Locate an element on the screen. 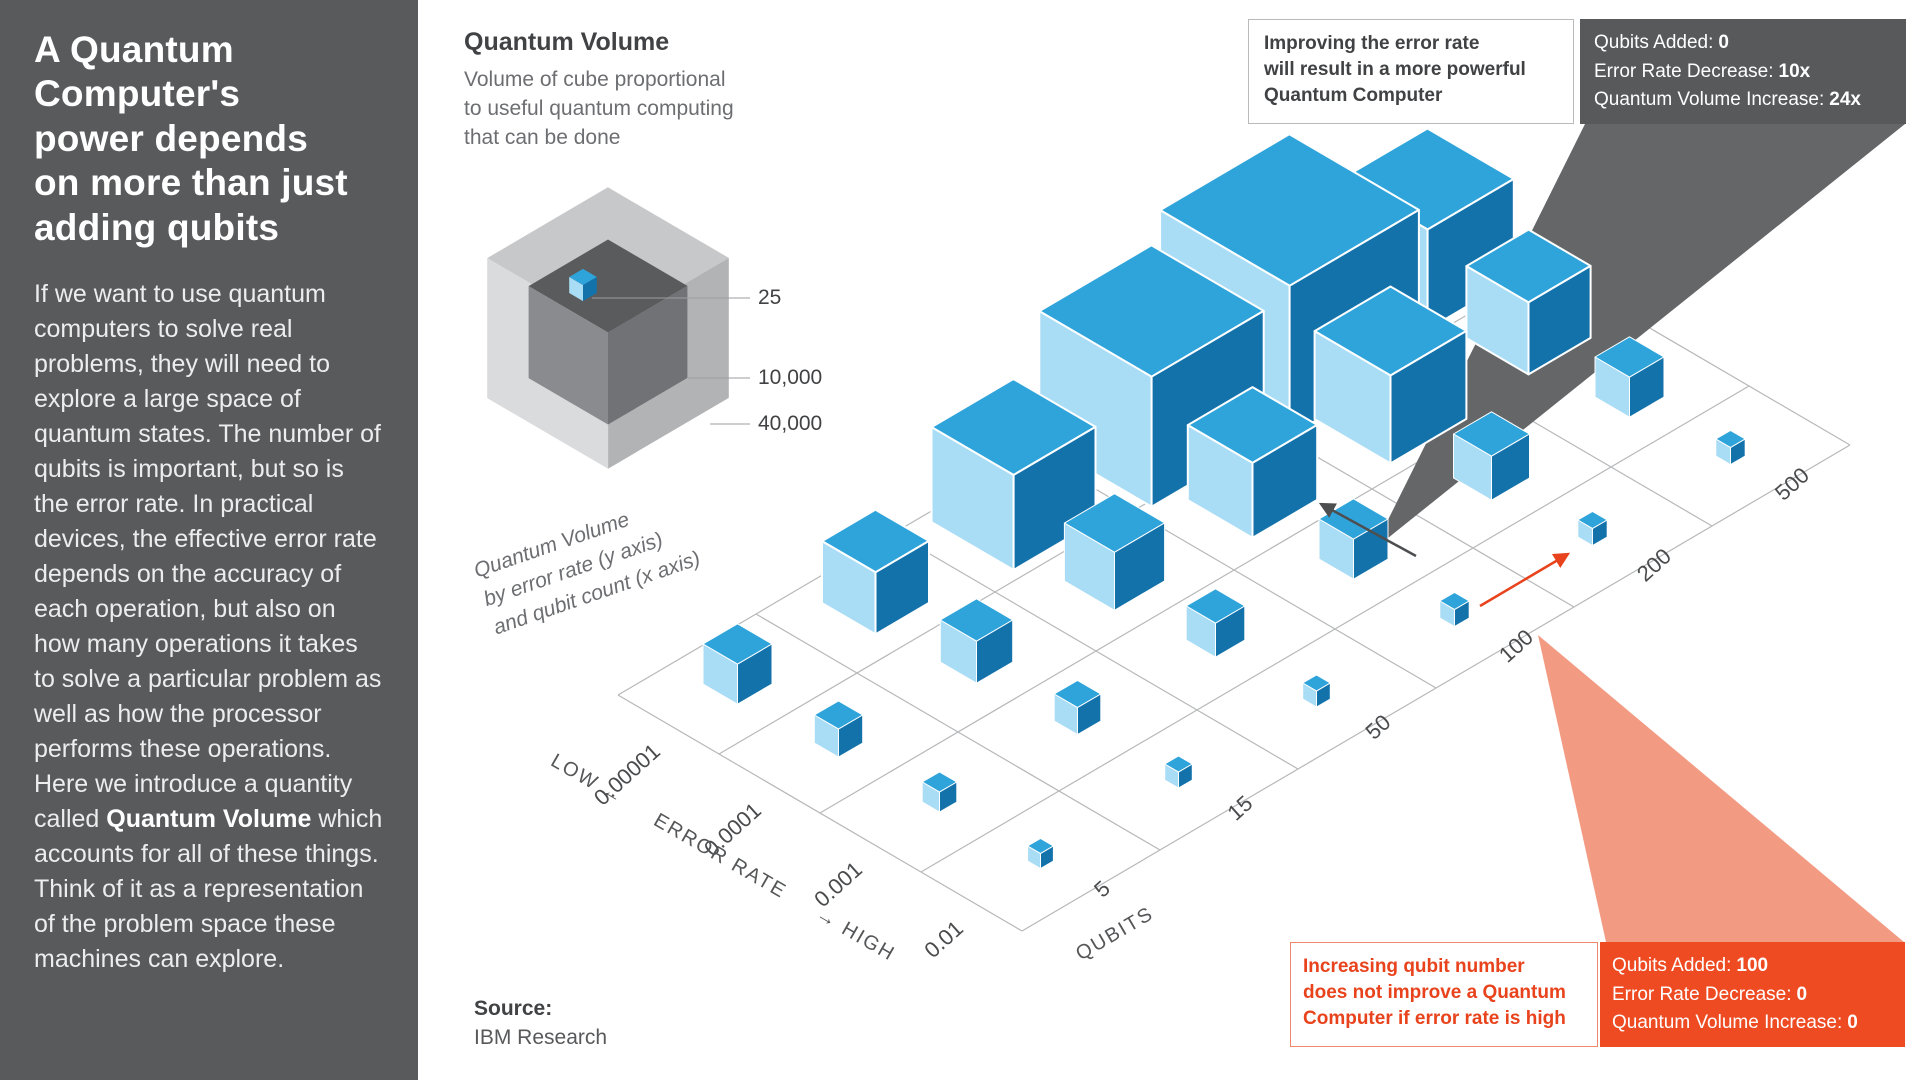 The image size is (1920, 1080). legend-inner-cube-10000-right-face is located at coordinates (648, 355).